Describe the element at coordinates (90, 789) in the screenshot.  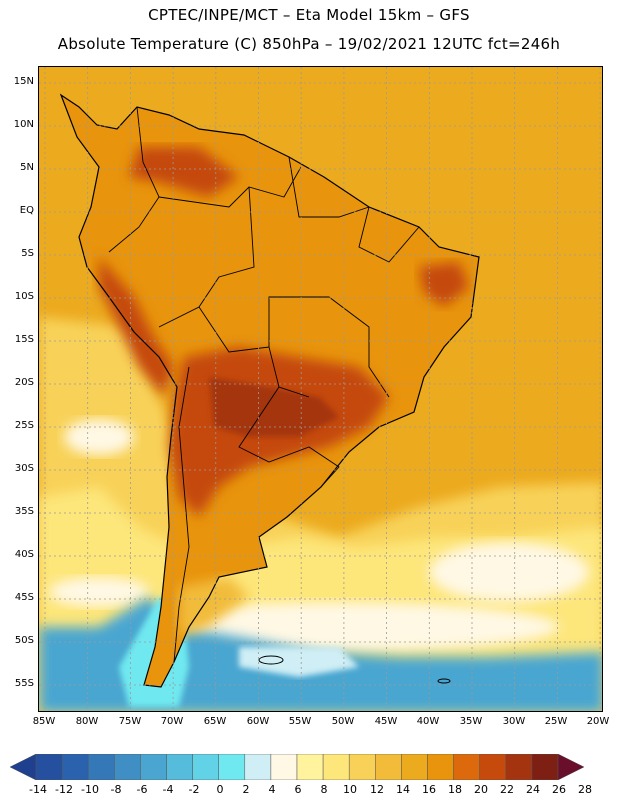
I see `scale-label: -10` at that location.